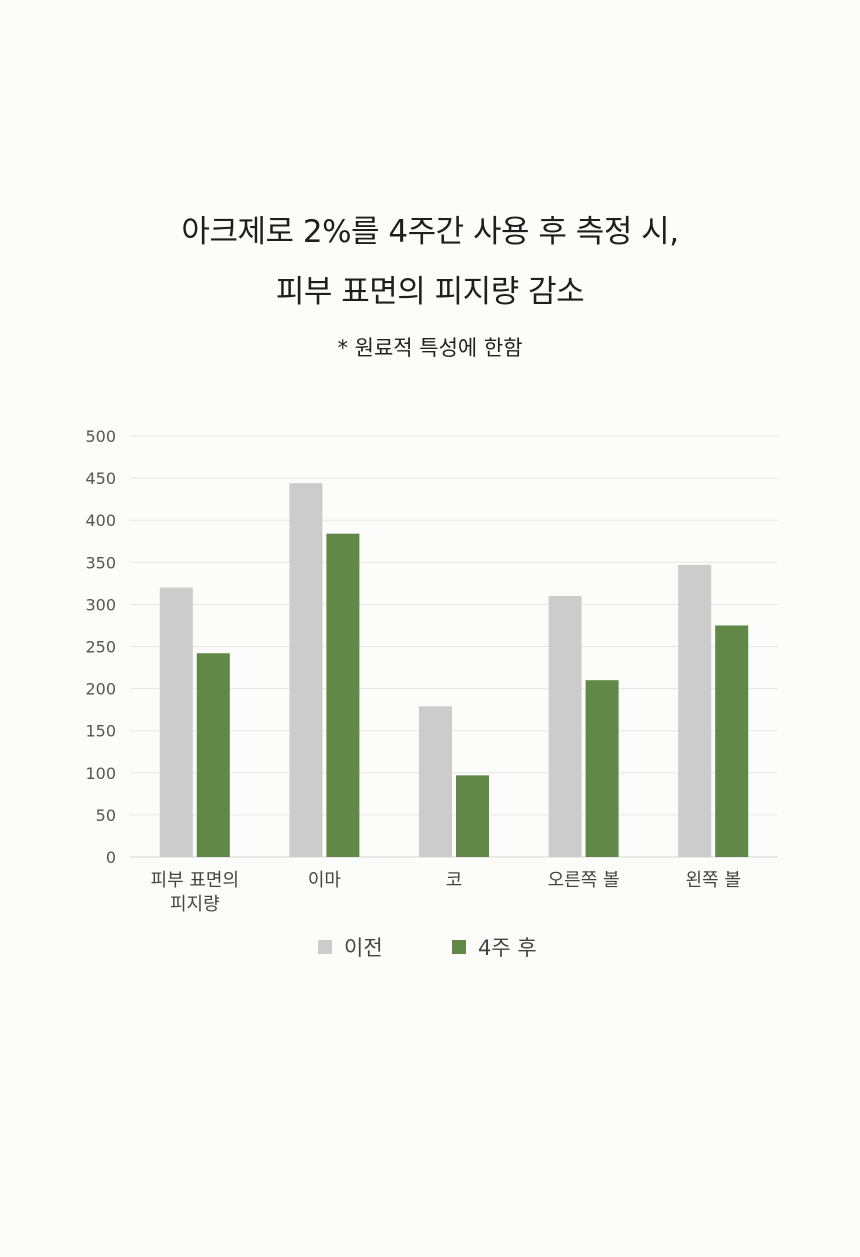 The image size is (860, 1257). What do you see at coordinates (100, 604) in the screenshot?
I see `y-tick-label: 300` at bounding box center [100, 604].